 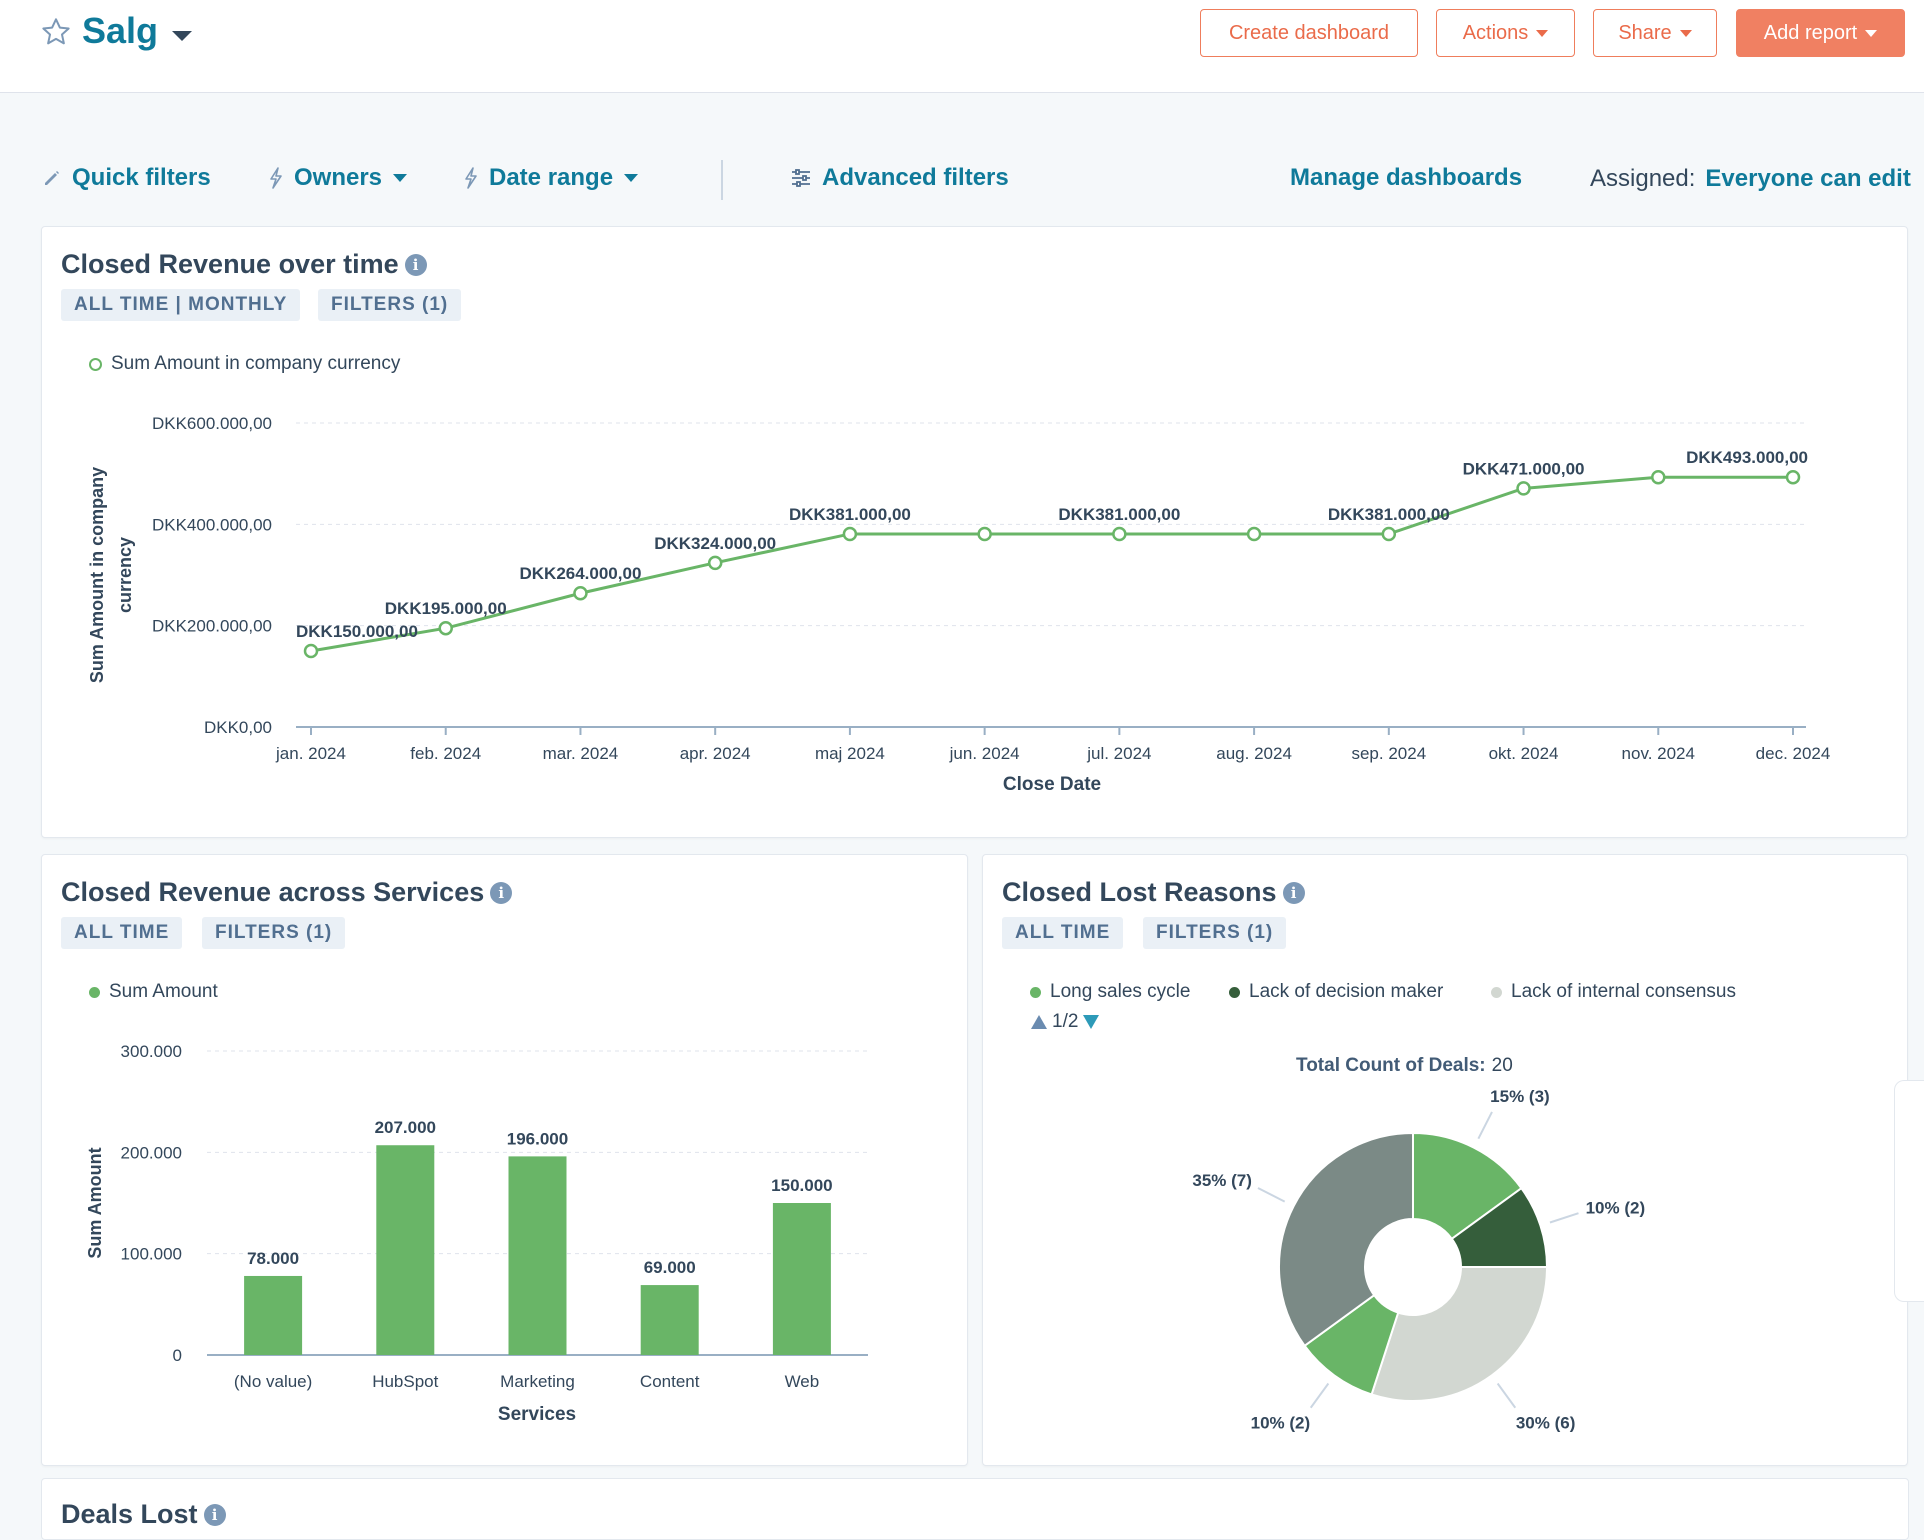 What do you see at coordinates (1388, 753) in the screenshot?
I see `x-tick-label: sep. 2024` at bounding box center [1388, 753].